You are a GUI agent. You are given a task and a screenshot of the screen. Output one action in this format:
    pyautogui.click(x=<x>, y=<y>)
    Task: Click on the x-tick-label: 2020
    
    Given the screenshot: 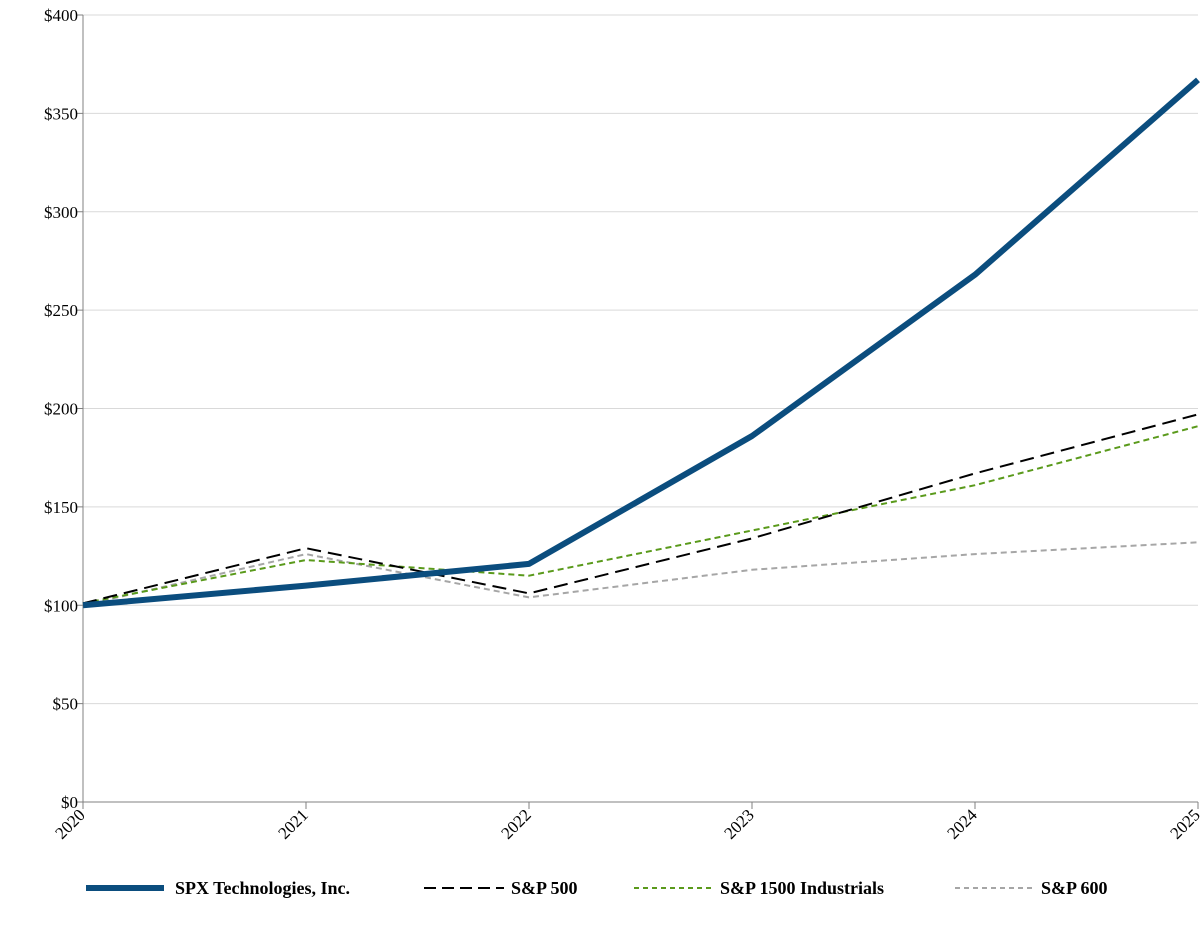 What is the action you would take?
    pyautogui.click(x=69, y=823)
    